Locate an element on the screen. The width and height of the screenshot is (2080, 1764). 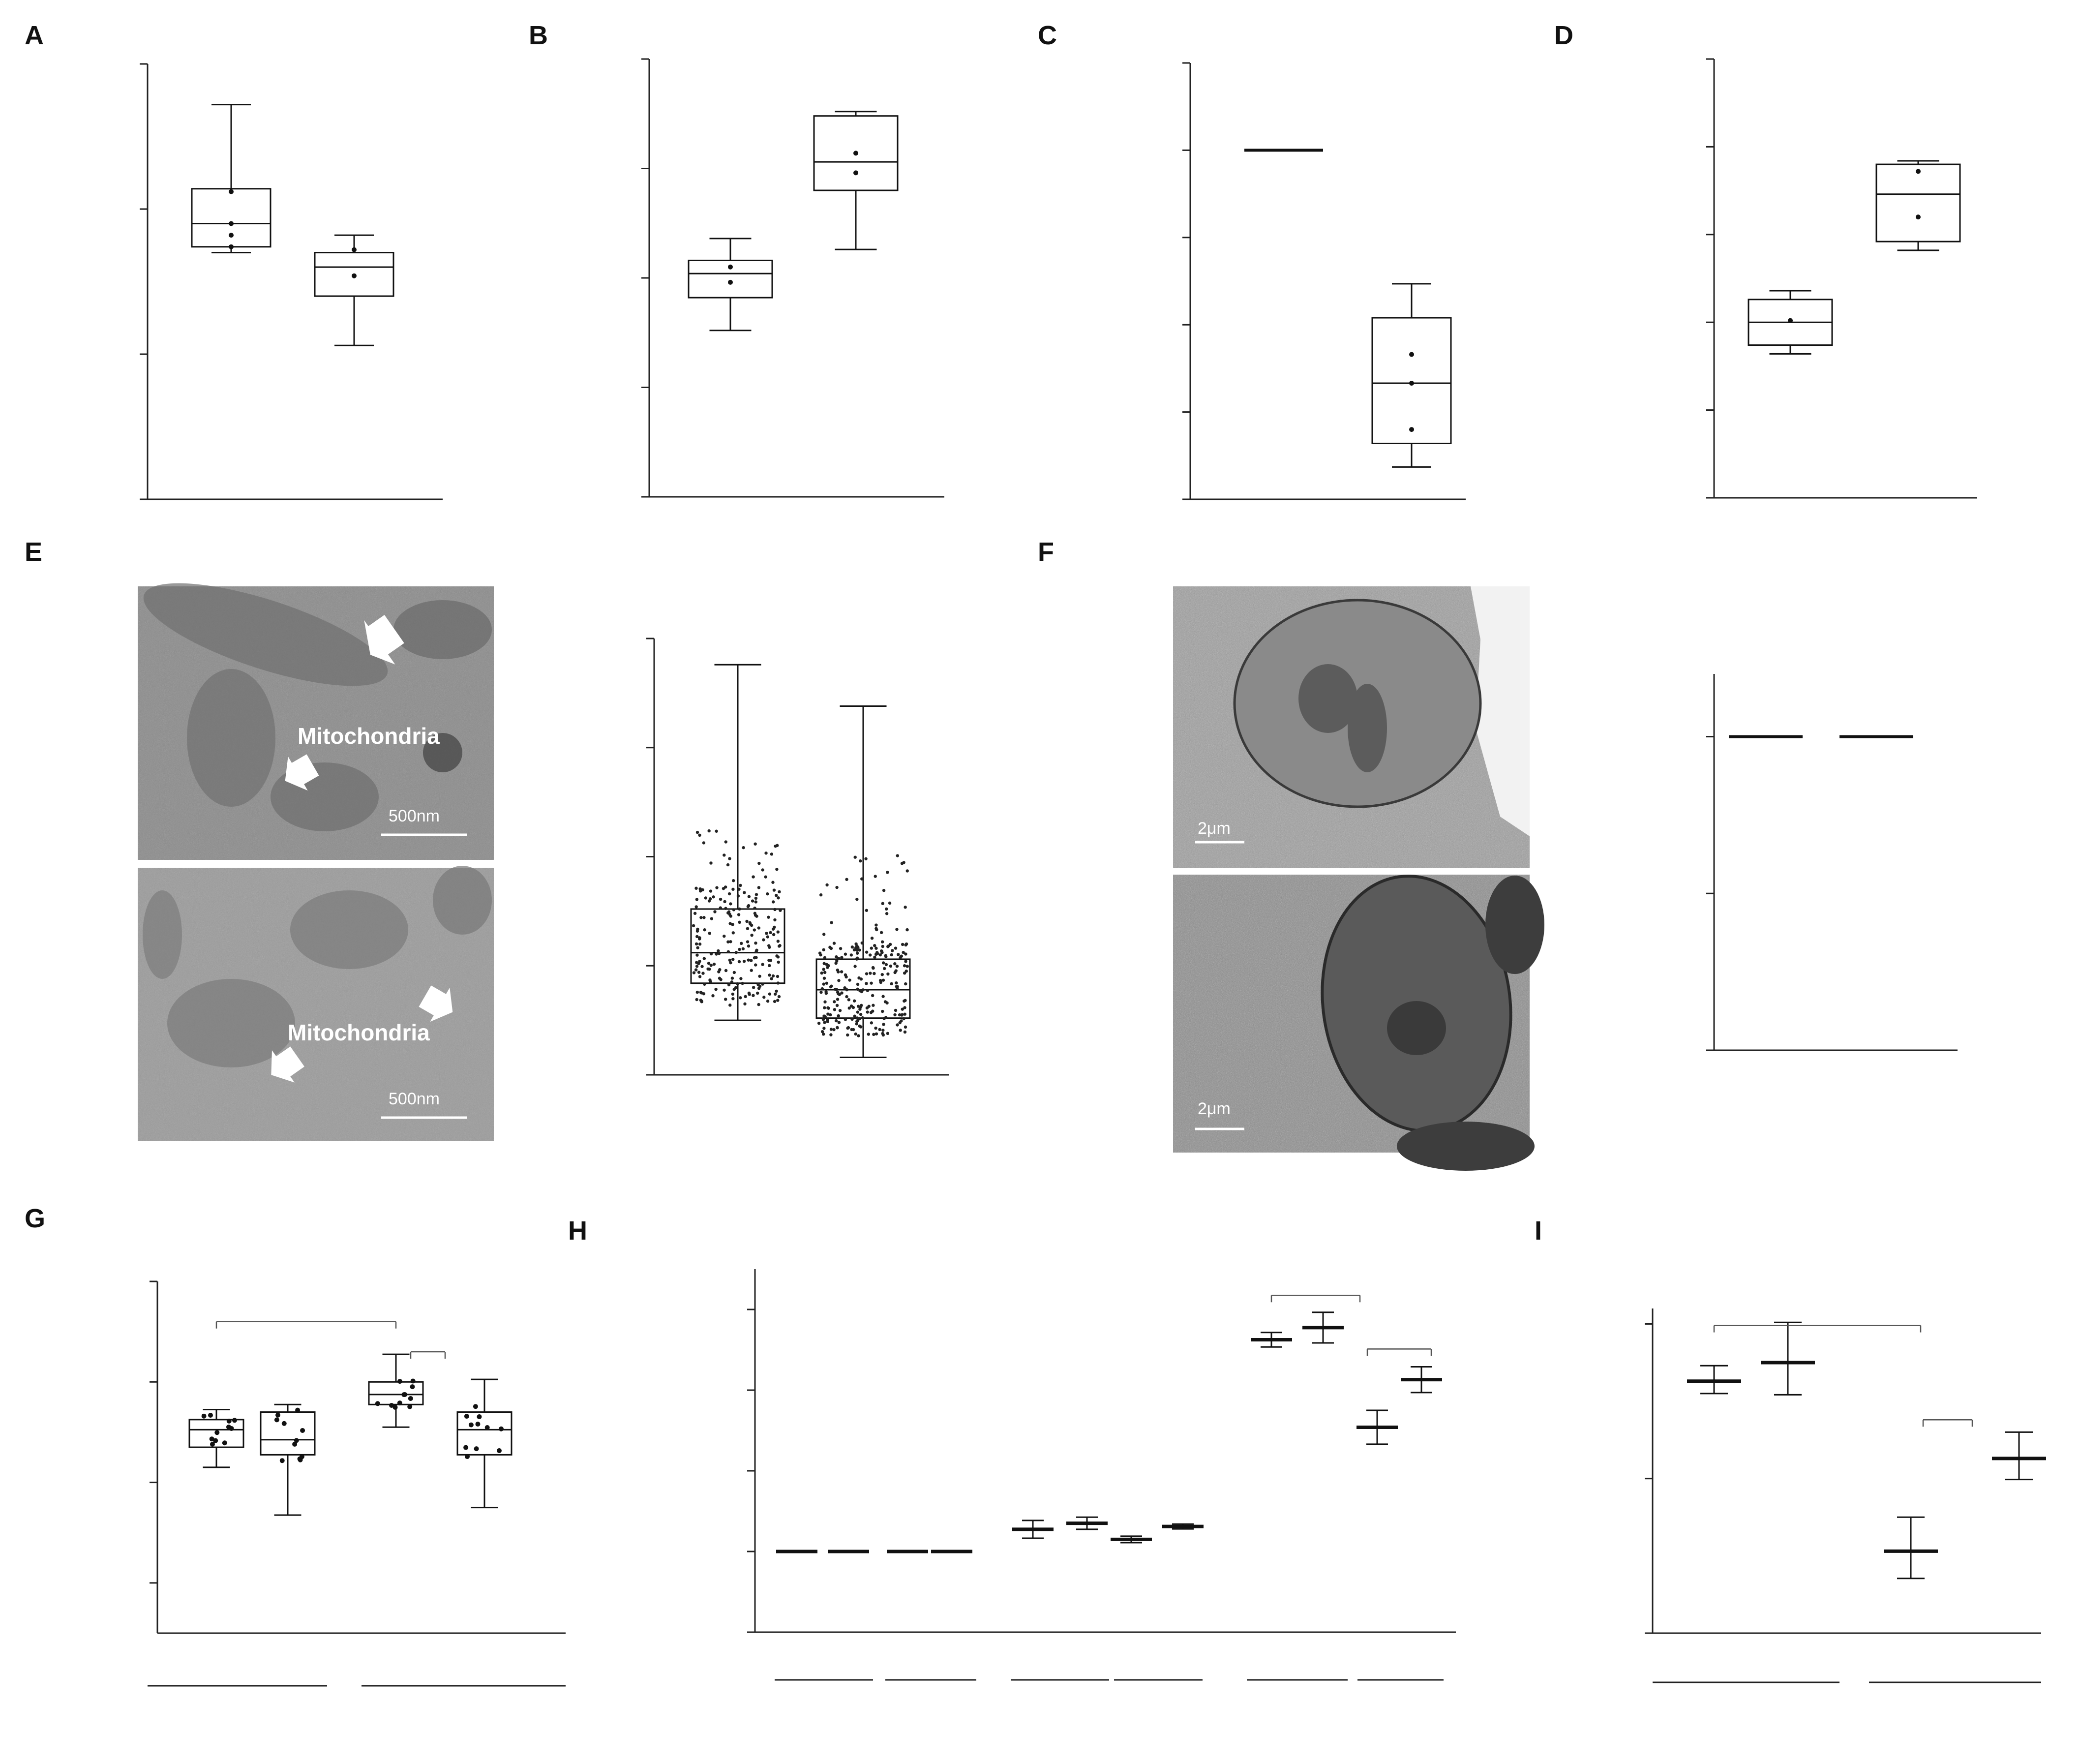
panel-label-a: A is located at coordinates (34, 35).